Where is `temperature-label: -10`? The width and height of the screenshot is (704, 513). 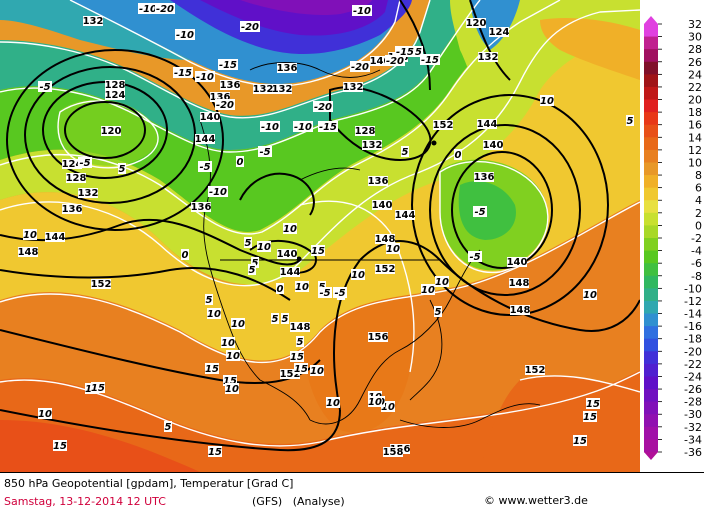
temperature-label: -10 is located at coordinates (185, 35).